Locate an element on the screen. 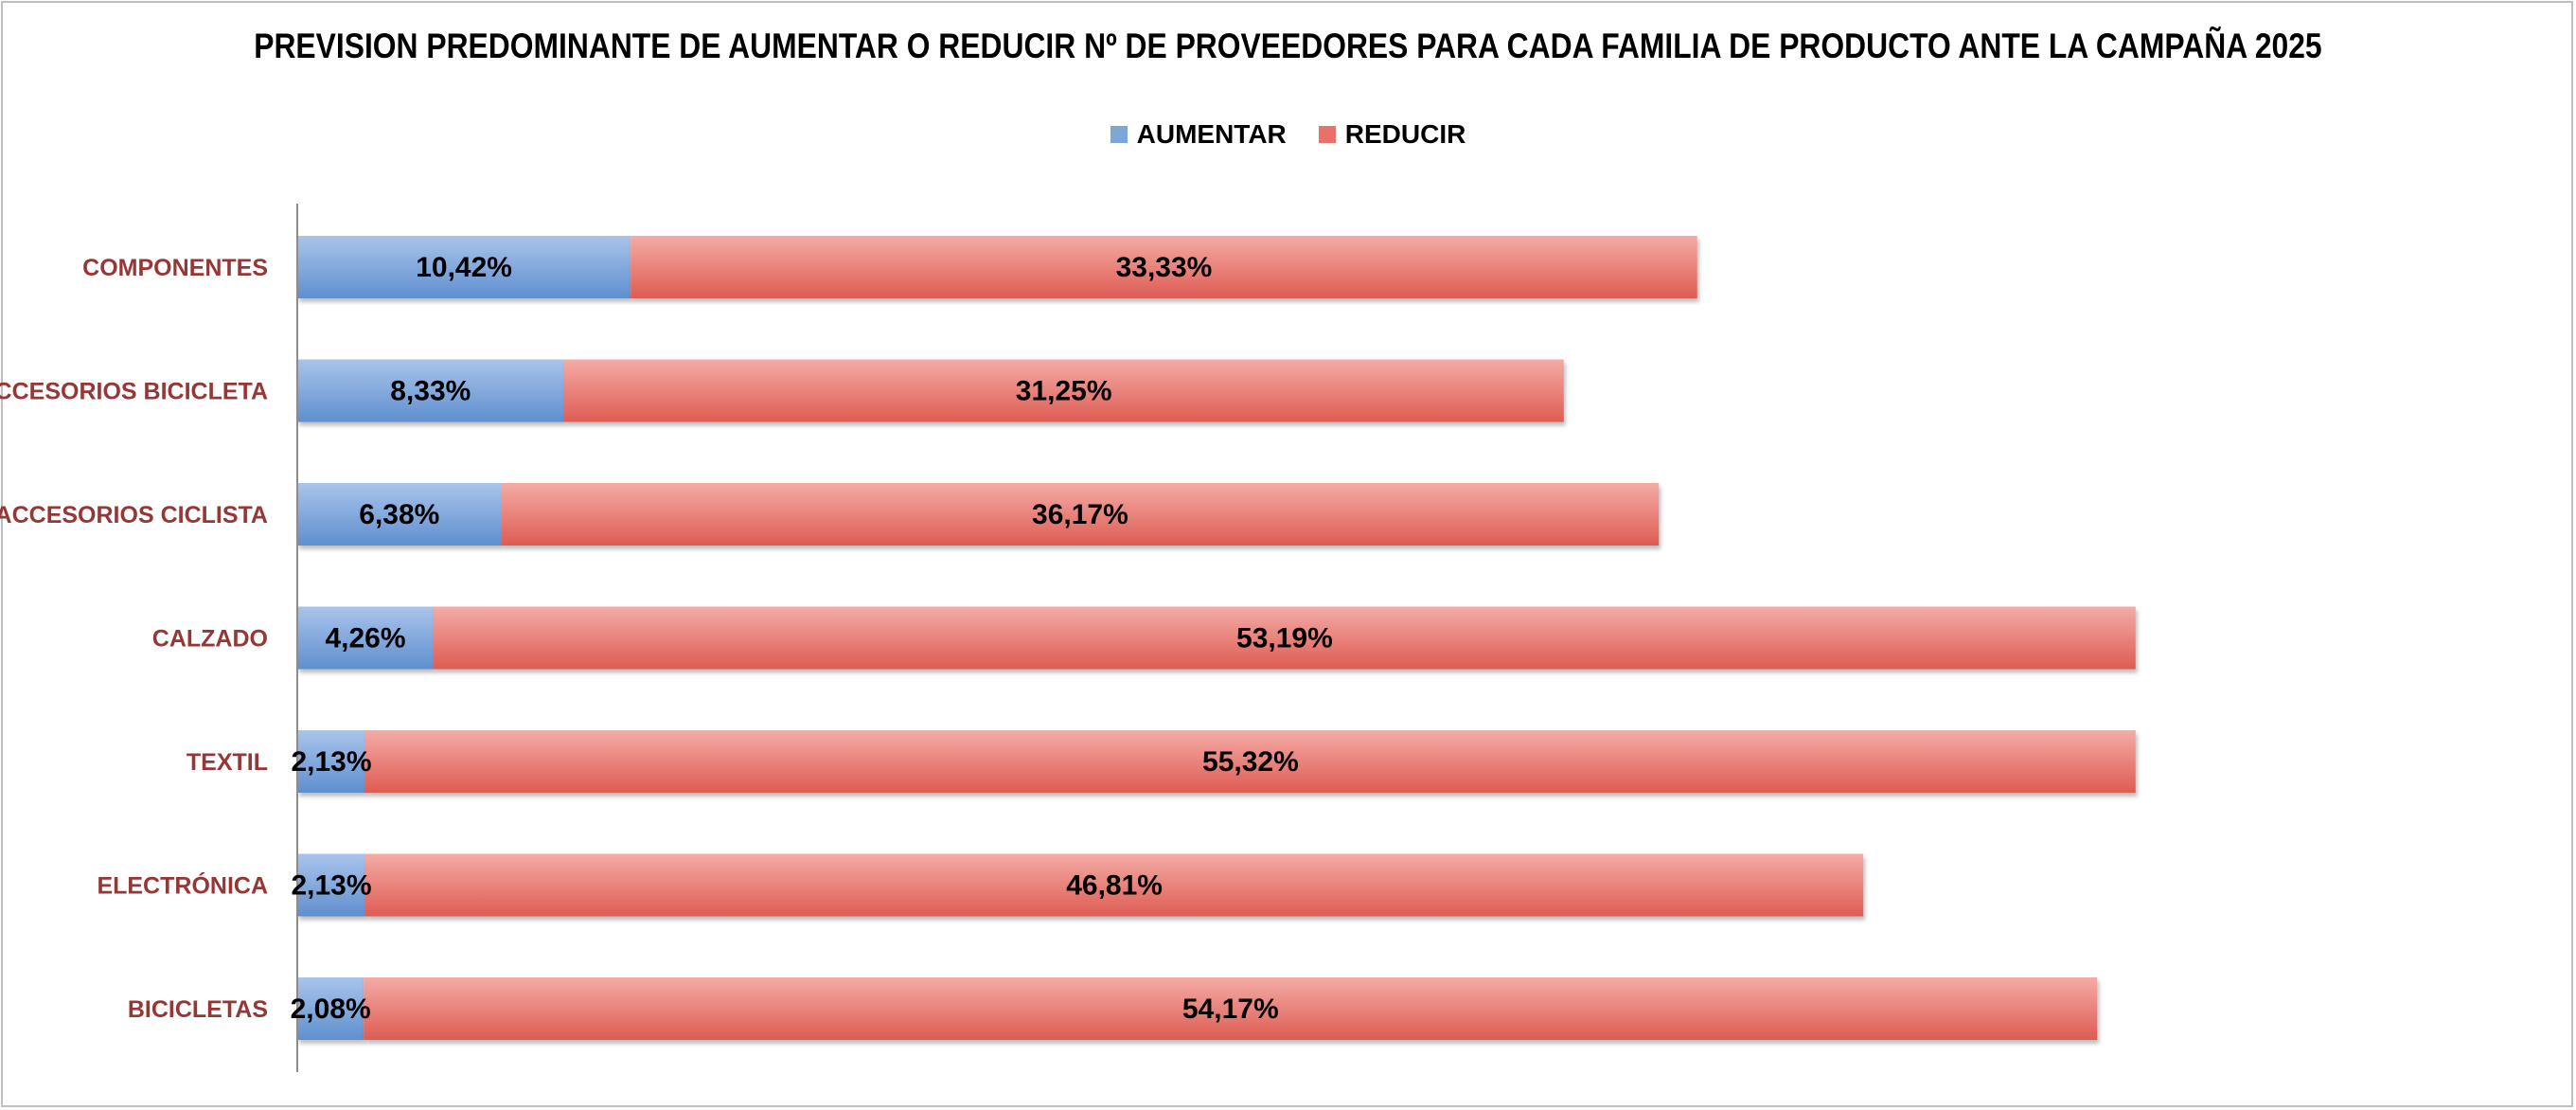 This screenshot has height=1110, width=2576. category-label: ELECTRÓNICA is located at coordinates (183, 886).